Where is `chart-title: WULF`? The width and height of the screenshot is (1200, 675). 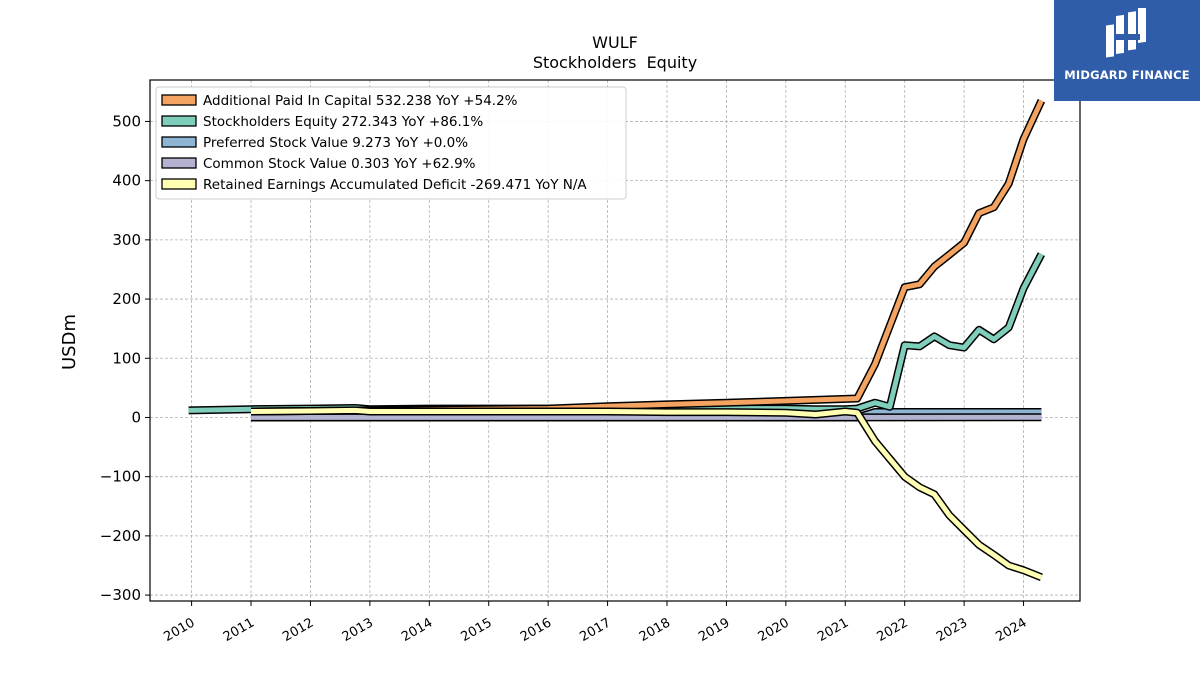 chart-title: WULF is located at coordinates (615, 42).